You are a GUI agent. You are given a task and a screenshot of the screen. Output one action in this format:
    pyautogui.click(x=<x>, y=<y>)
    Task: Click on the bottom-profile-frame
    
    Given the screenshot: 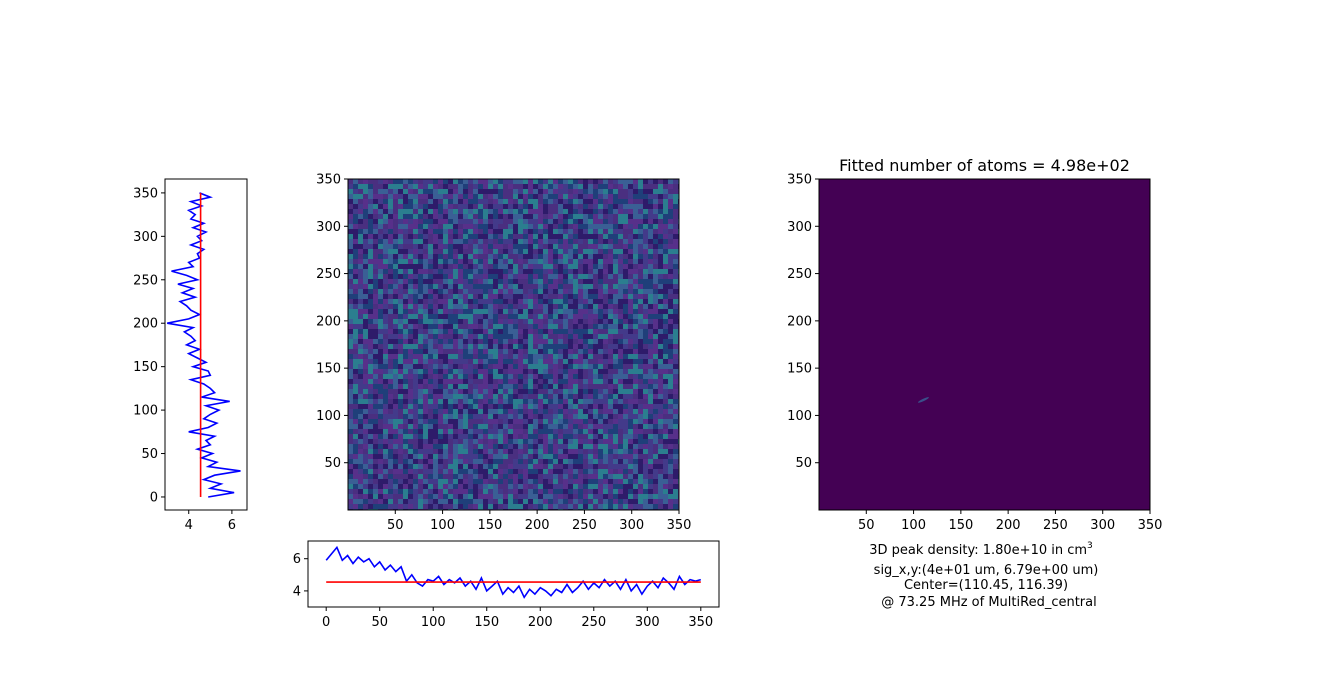 What is the action you would take?
    pyautogui.click(x=513, y=574)
    